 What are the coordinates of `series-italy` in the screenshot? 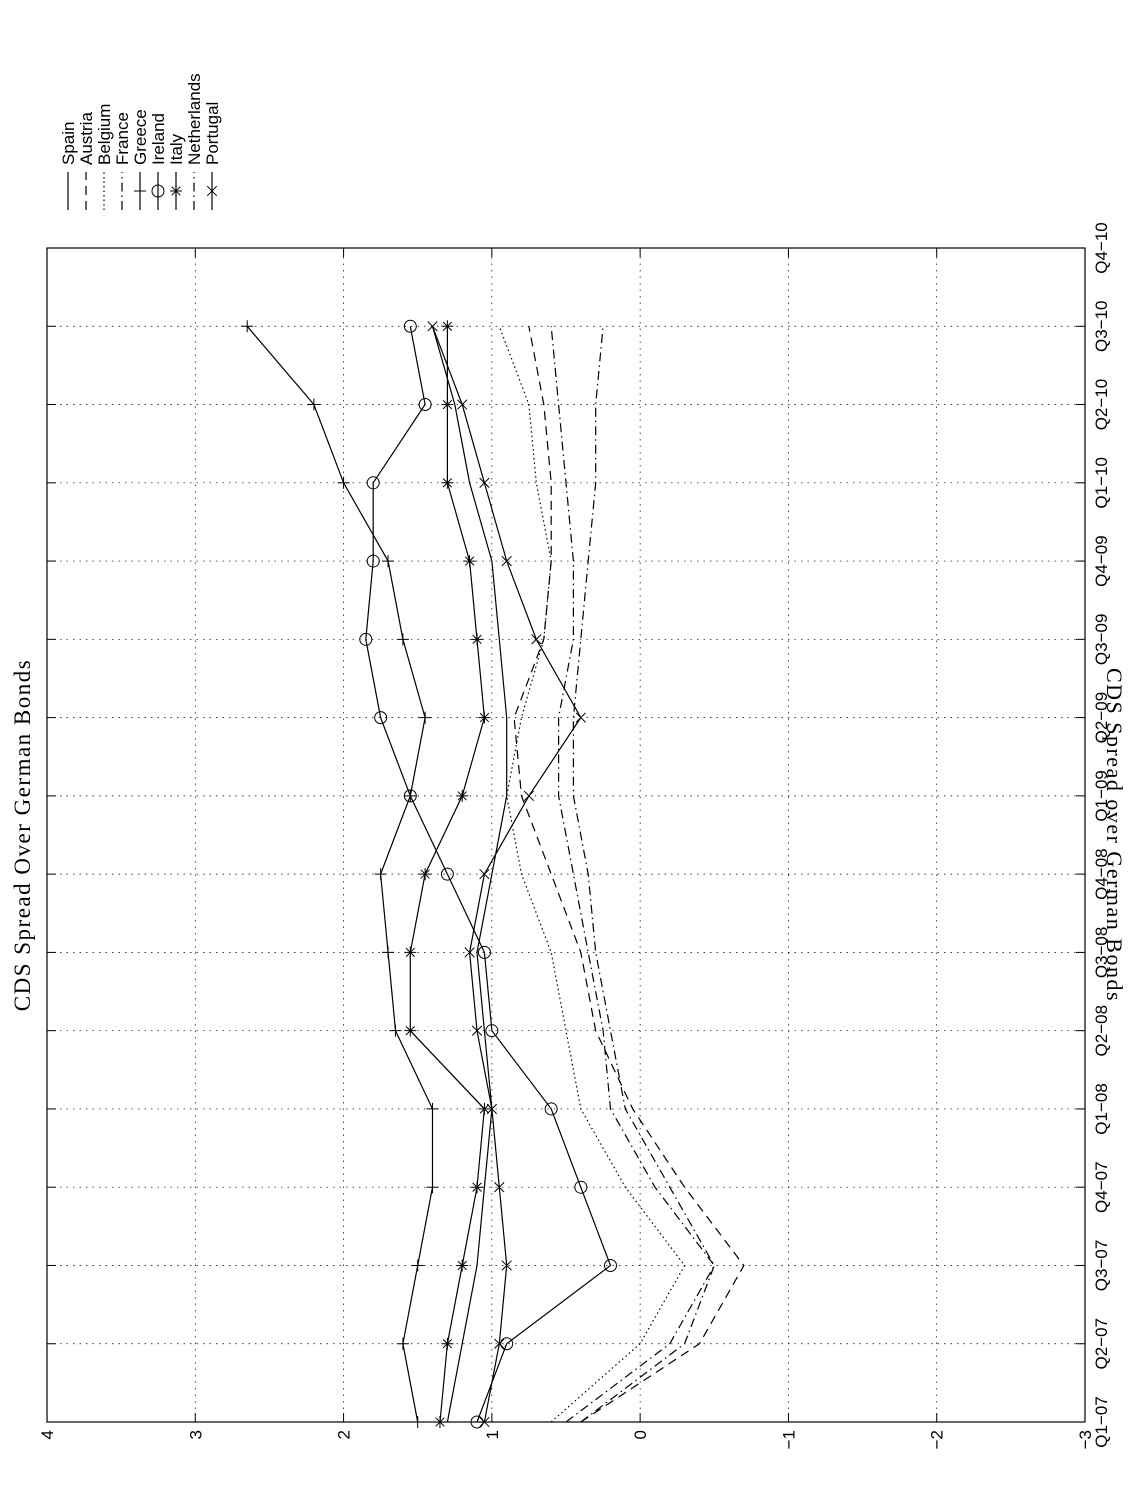 It's located at (447, 874).